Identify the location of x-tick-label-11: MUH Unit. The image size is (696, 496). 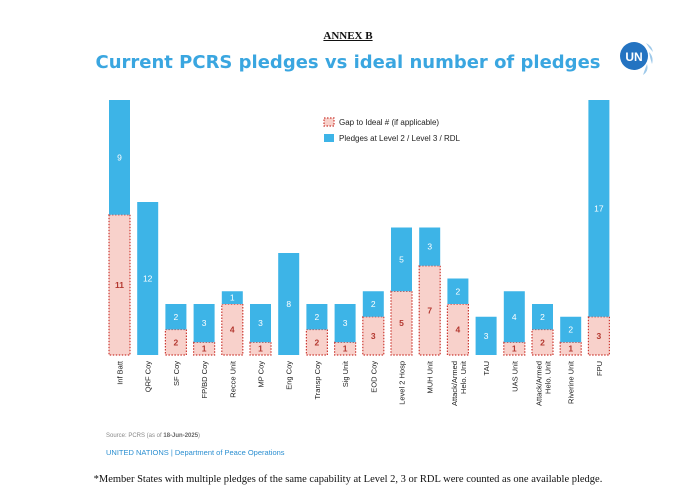
(430, 376).